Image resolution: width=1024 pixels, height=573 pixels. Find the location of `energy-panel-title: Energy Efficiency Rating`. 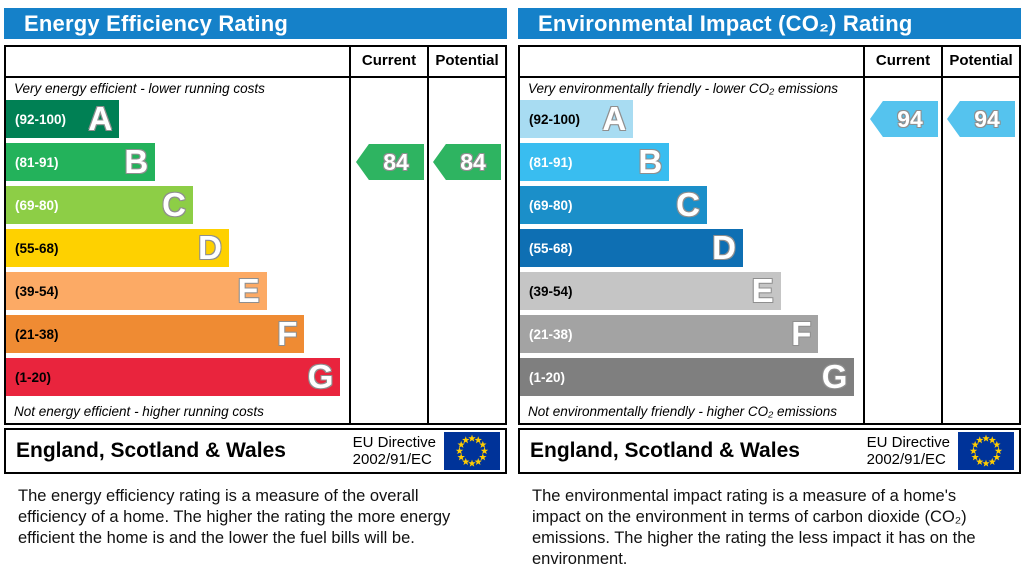

energy-panel-title: Energy Efficiency Rating is located at coordinates (255, 23).